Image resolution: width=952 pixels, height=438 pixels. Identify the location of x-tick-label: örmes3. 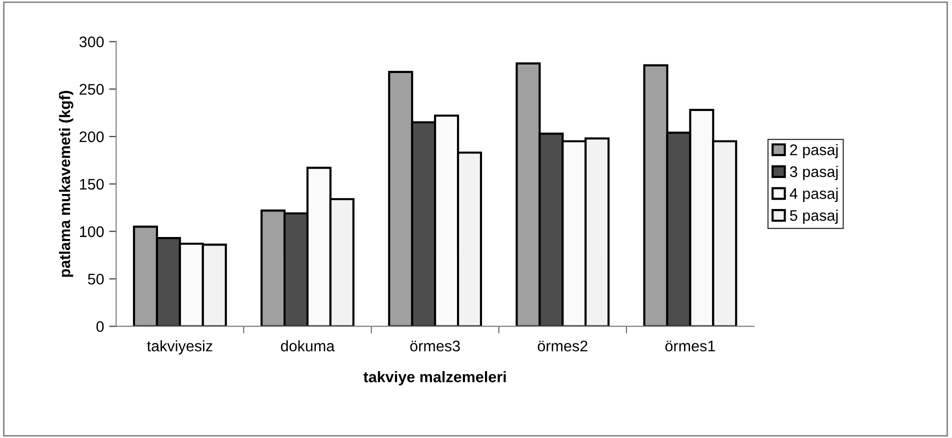
(435, 346).